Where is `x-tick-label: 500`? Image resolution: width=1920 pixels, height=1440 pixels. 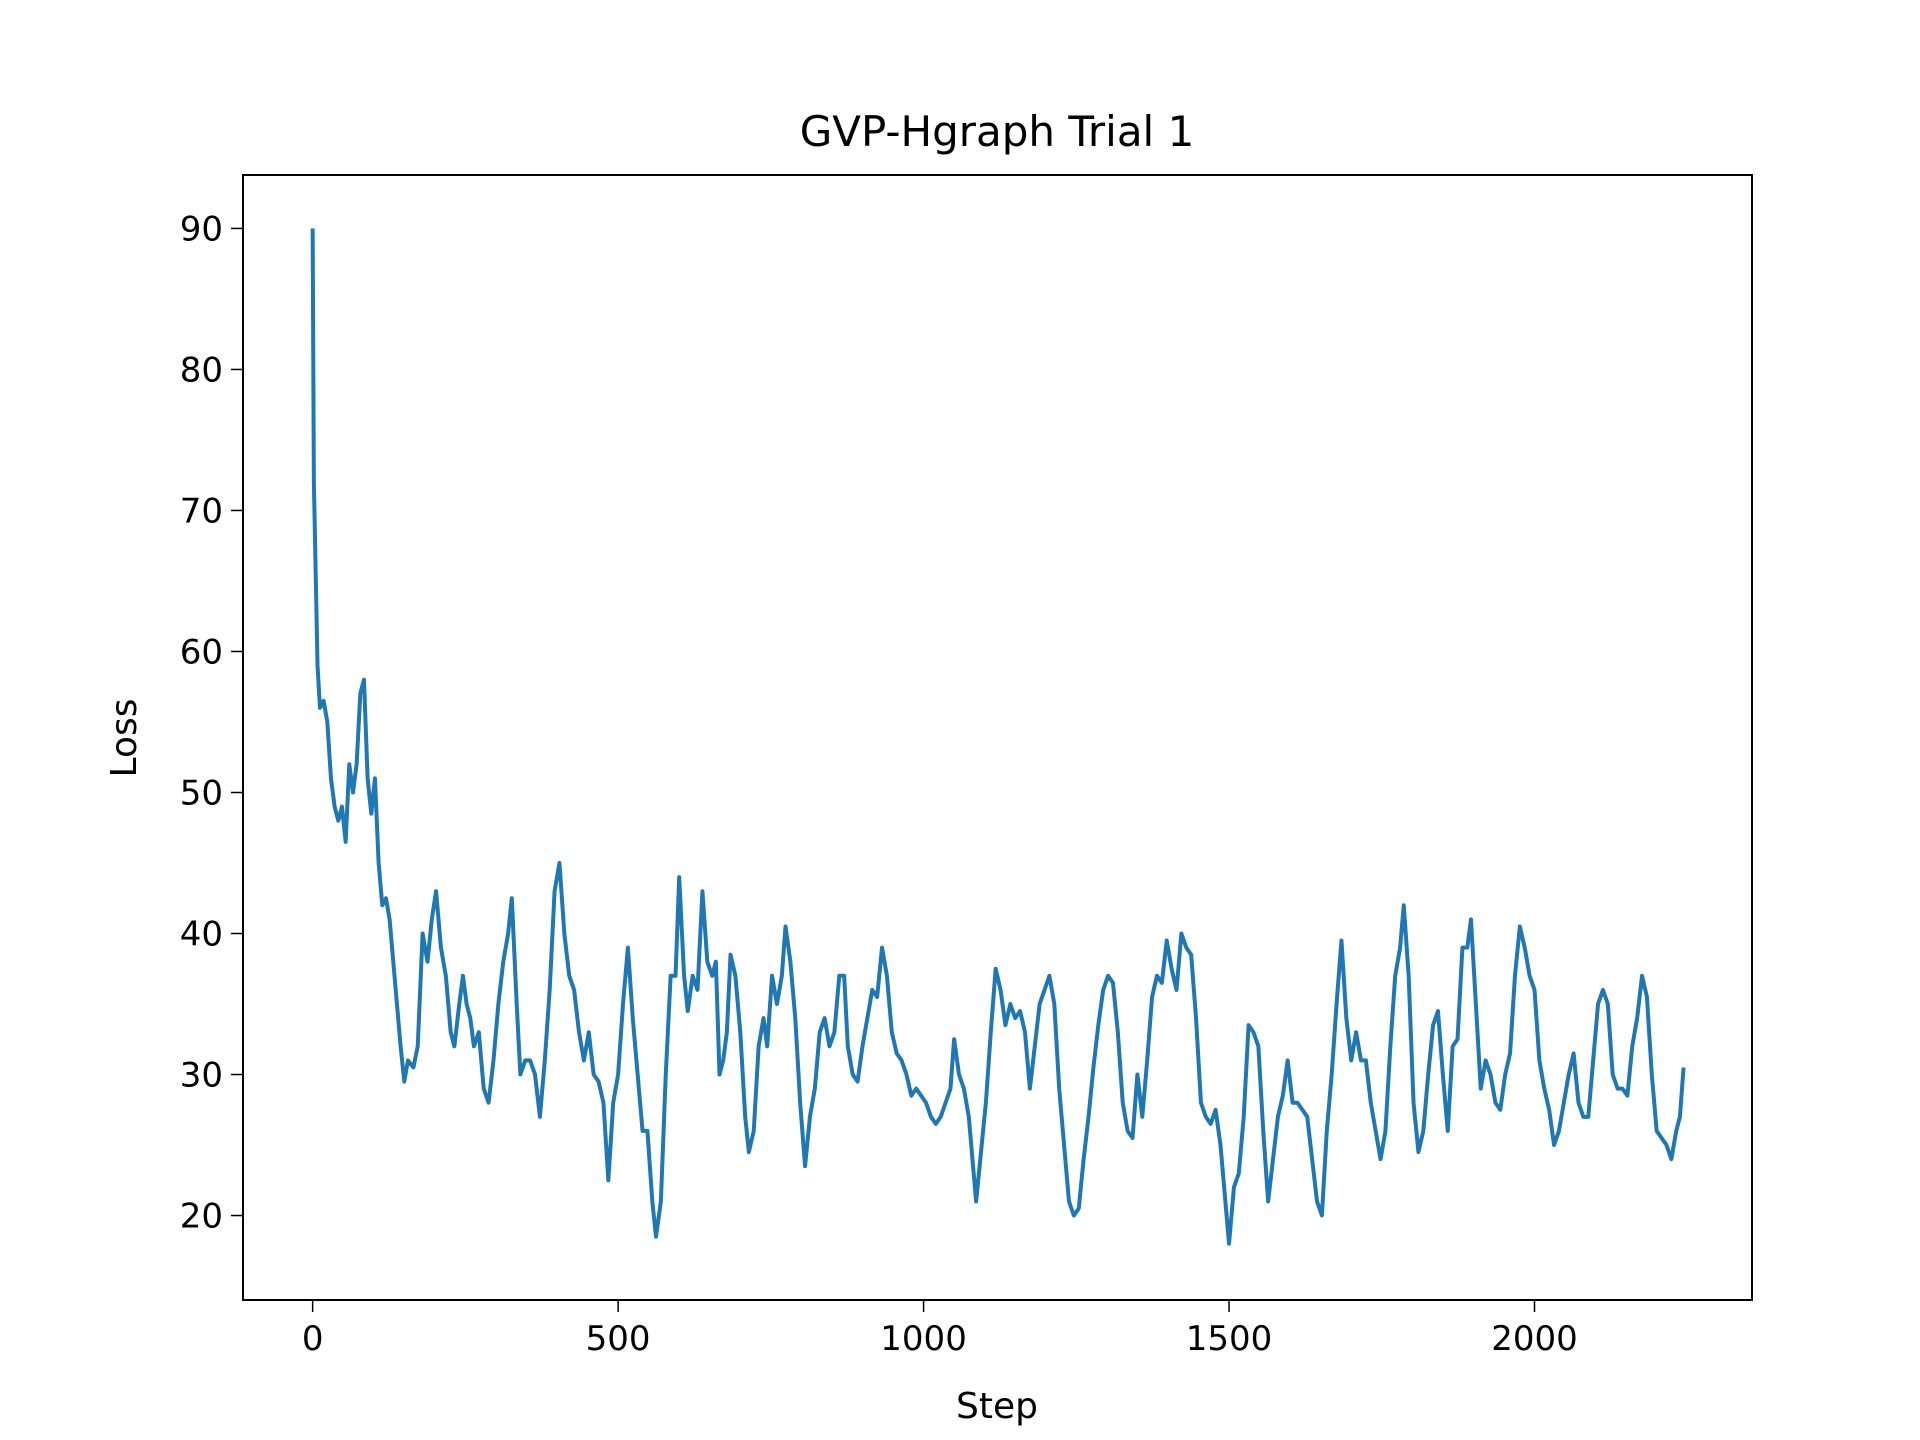
x-tick-label: 500 is located at coordinates (618, 1339).